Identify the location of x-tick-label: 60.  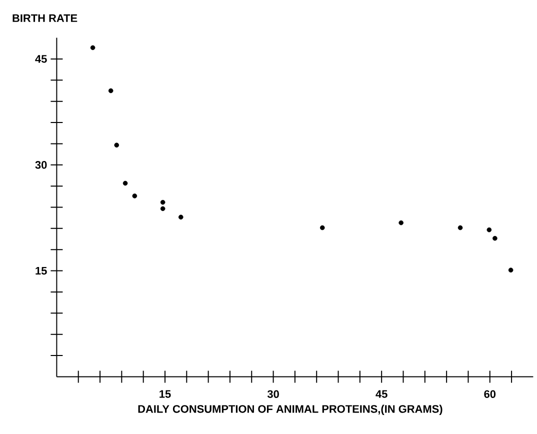
(490, 394).